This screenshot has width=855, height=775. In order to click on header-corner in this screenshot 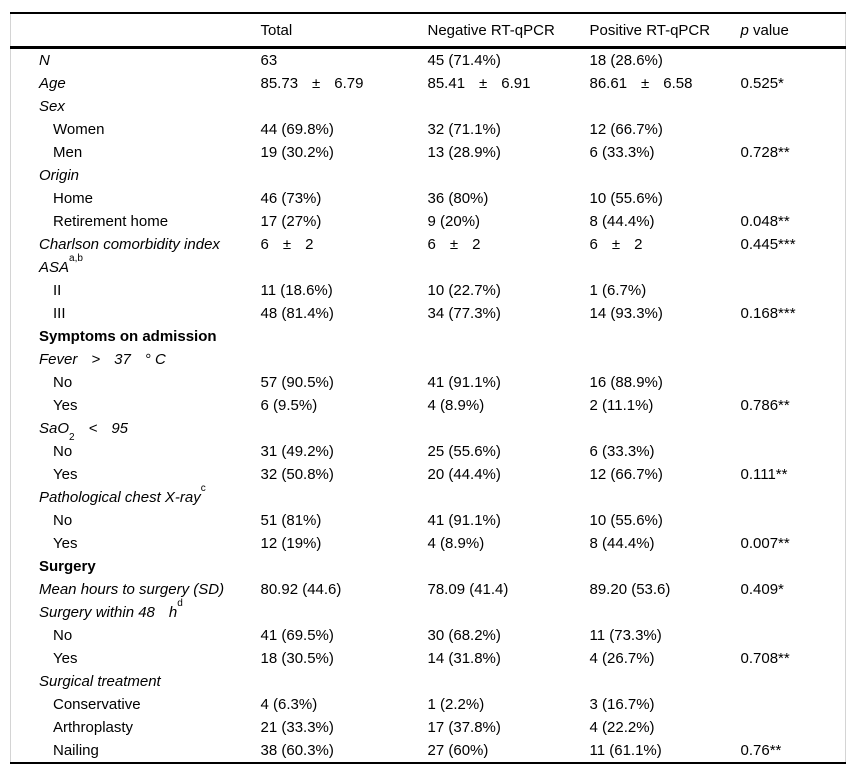, I will do `click(136, 30)`.